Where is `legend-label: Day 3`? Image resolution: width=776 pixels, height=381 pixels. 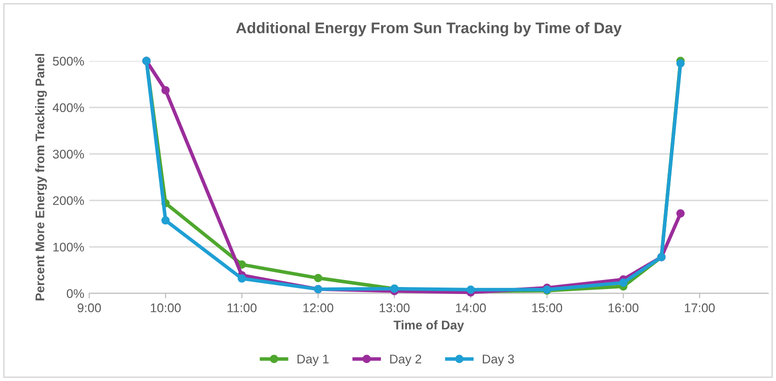
legend-label: Day 3 is located at coordinates (498, 360).